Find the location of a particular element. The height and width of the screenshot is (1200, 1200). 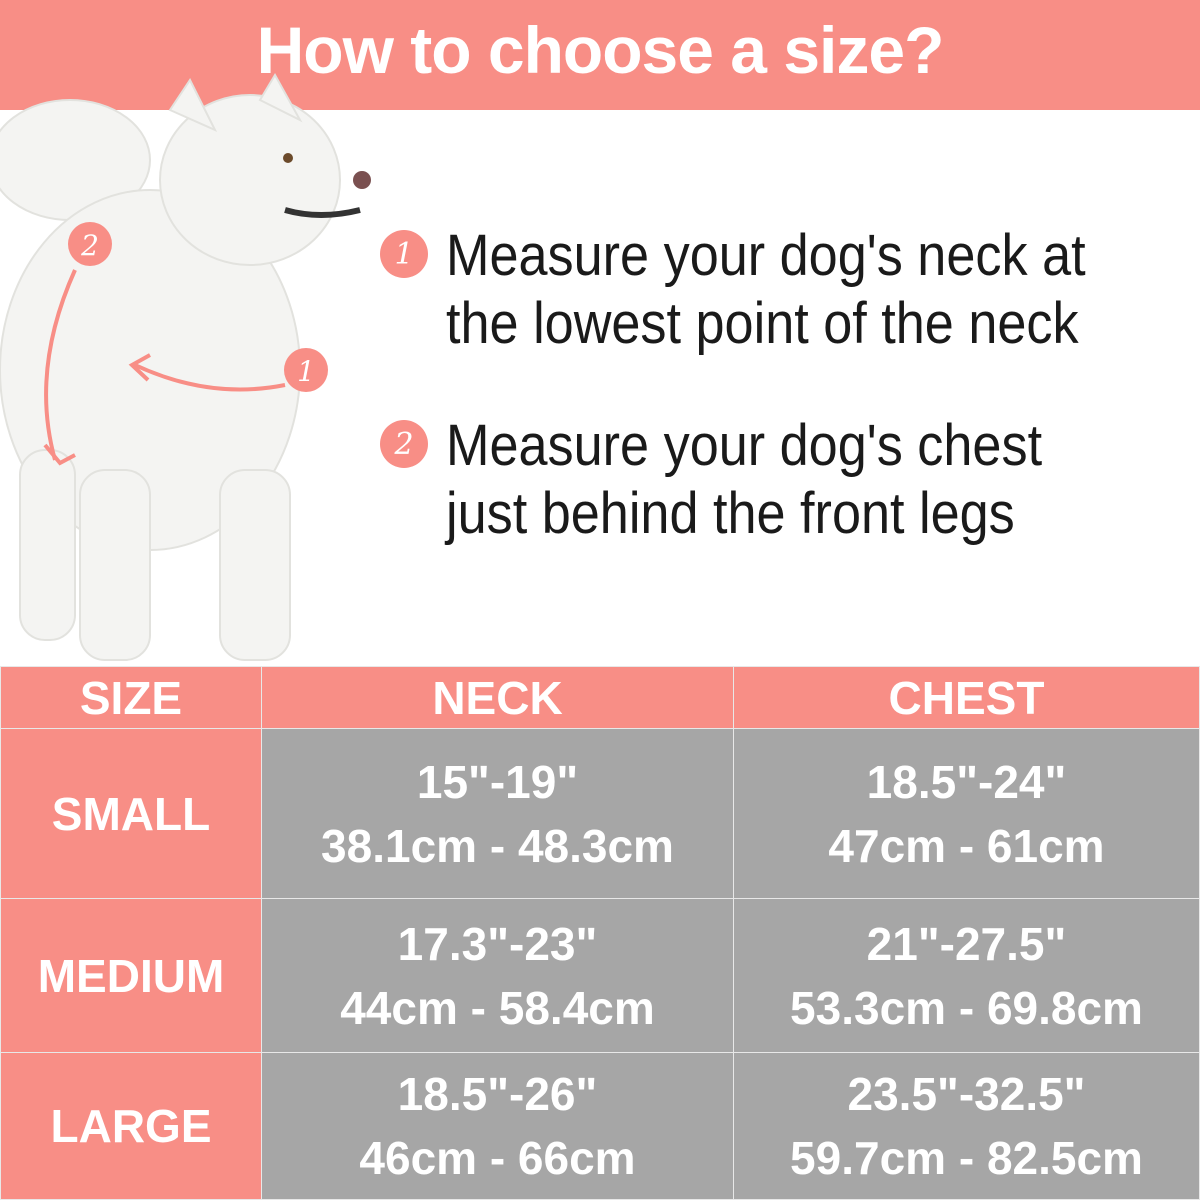

table-header: SIZE NECK CHEST is located at coordinates (600, 697).